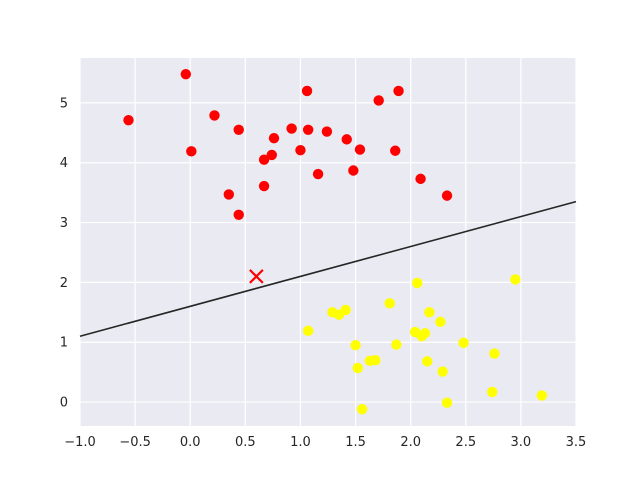 The width and height of the screenshot is (640, 480). I want to click on x-tick-label: 3.5, so click(576, 442).